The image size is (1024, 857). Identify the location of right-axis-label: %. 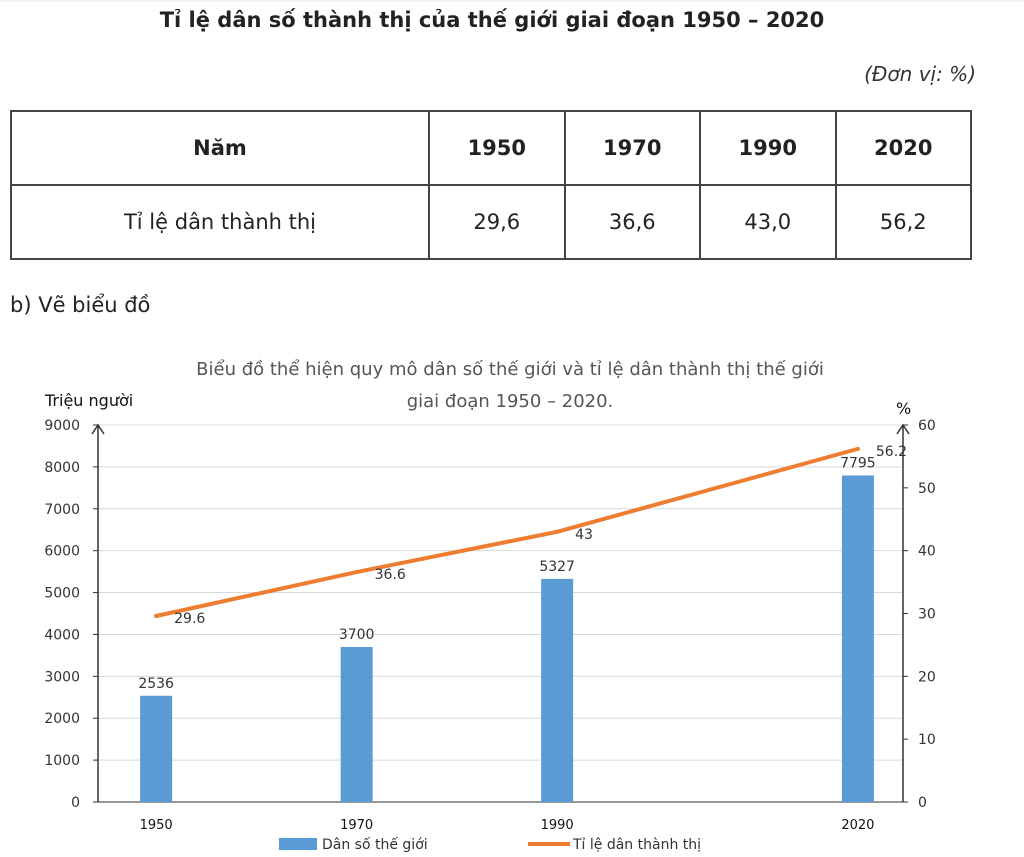
(903, 408).